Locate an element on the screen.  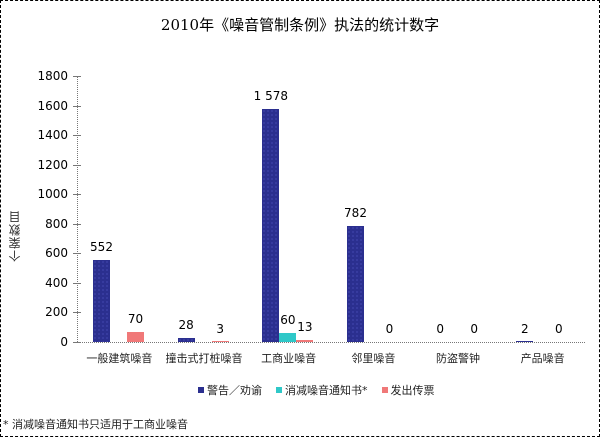
y-tick-label: 1000 is located at coordinates (52, 194).